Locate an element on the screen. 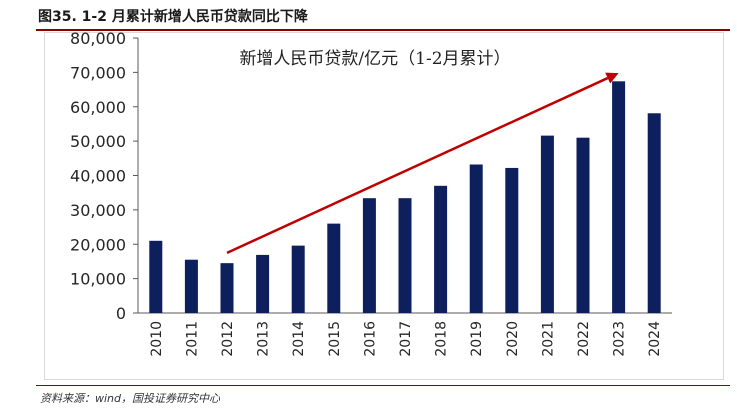  y-tick-label: 40,000 is located at coordinates (98, 176).